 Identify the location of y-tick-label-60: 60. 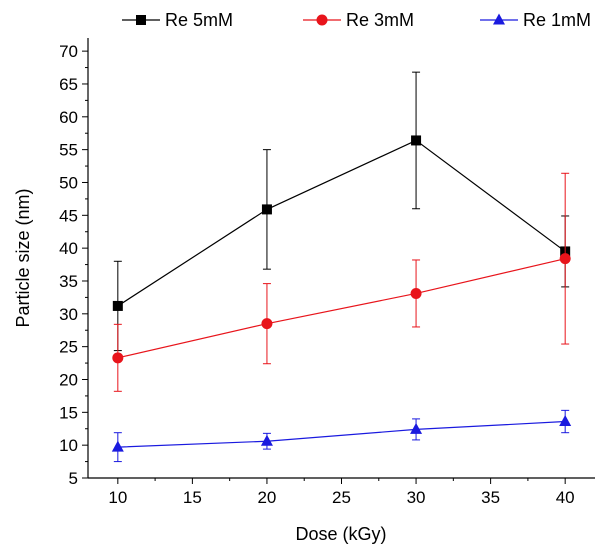
(68, 117).